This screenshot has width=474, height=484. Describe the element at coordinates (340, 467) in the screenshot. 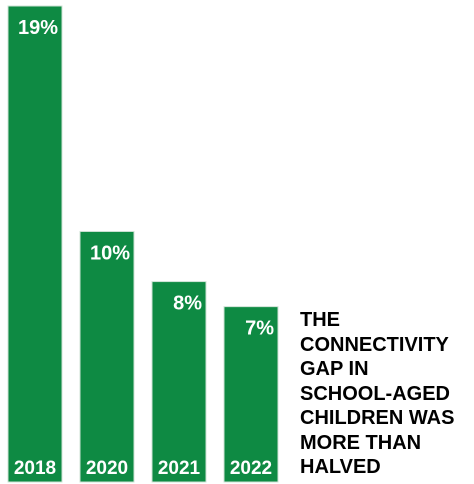

I see `annotation-line: HALVED` at that location.